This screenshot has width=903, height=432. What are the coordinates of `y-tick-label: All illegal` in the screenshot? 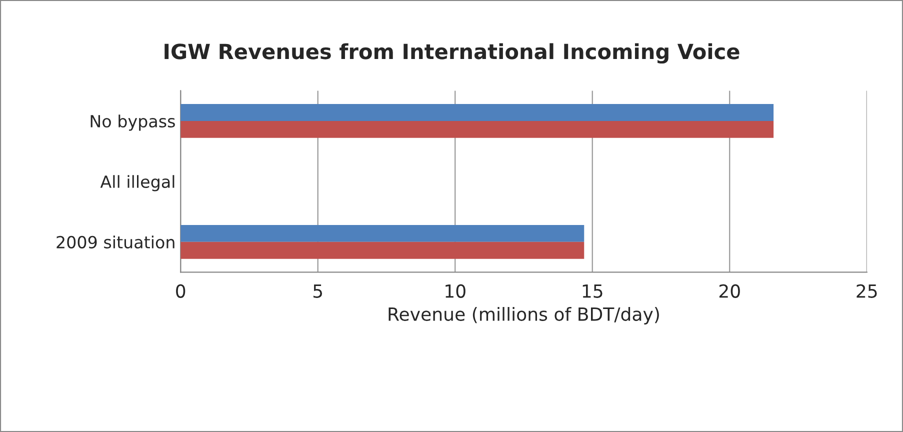 It's located at (137, 183).